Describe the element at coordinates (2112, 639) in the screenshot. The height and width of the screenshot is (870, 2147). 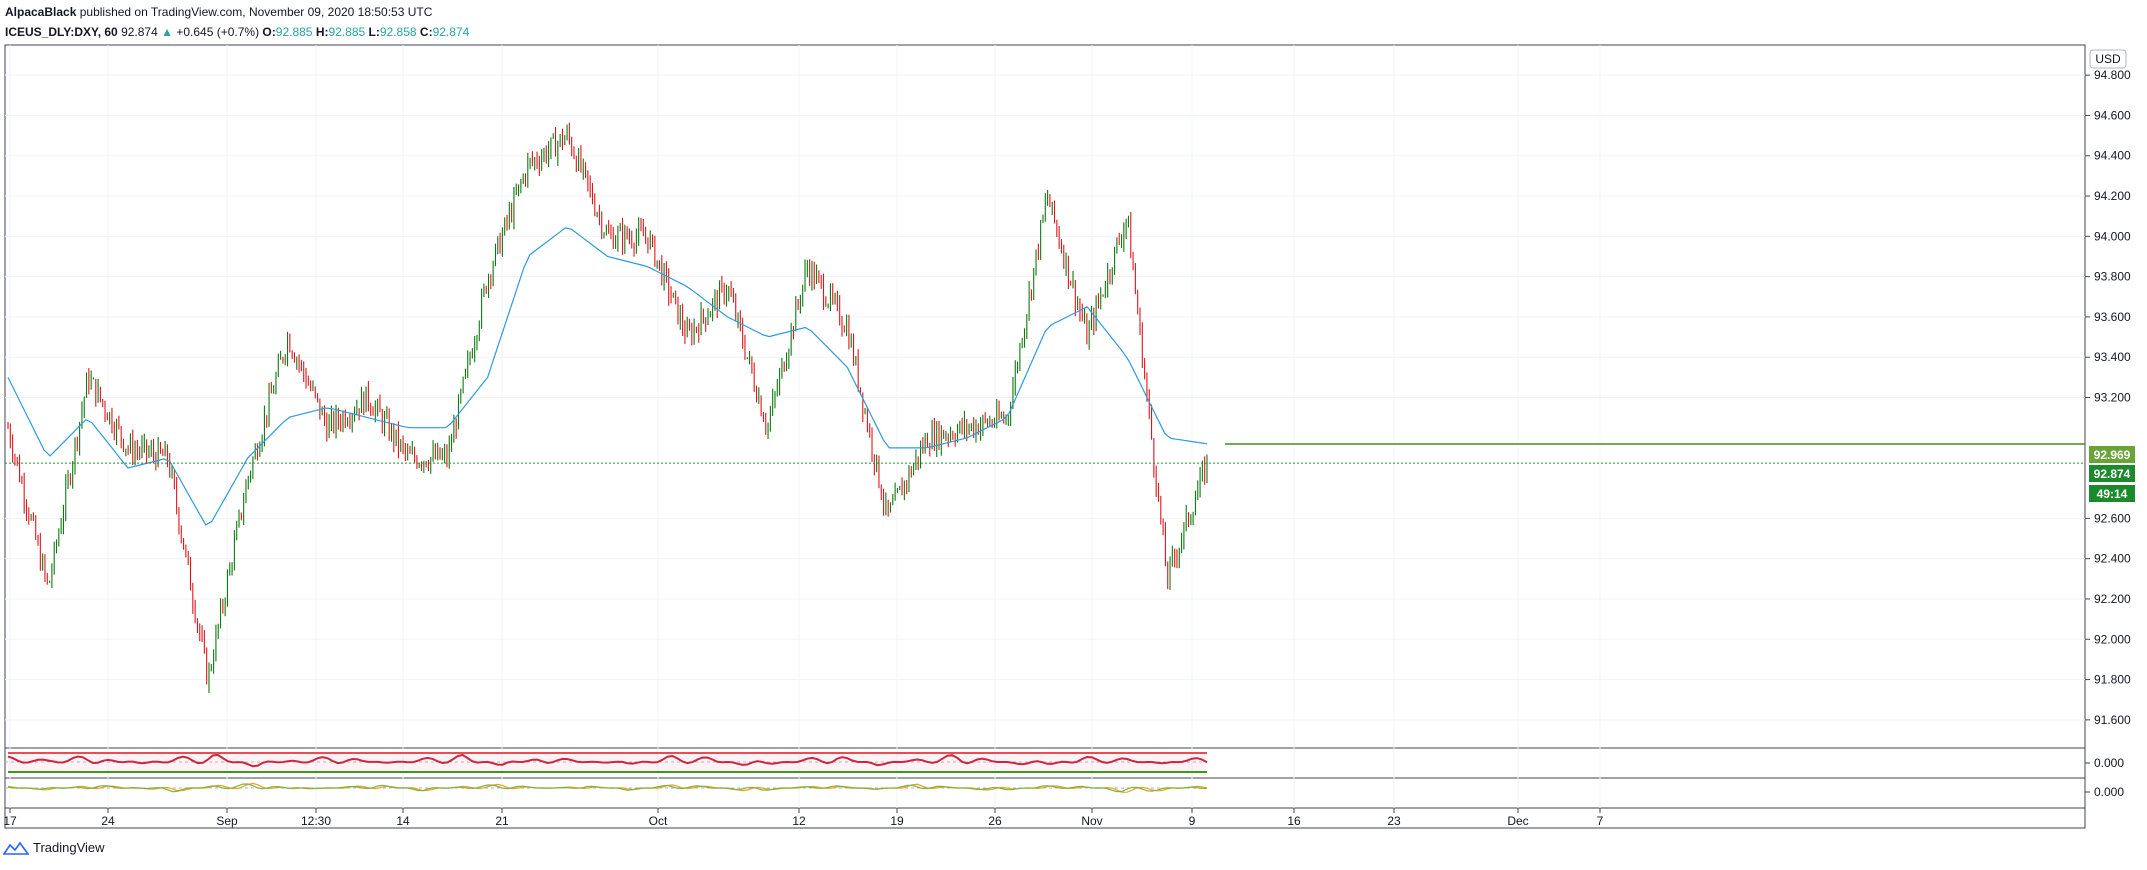
I see `y-tick-label: 92.000` at that location.